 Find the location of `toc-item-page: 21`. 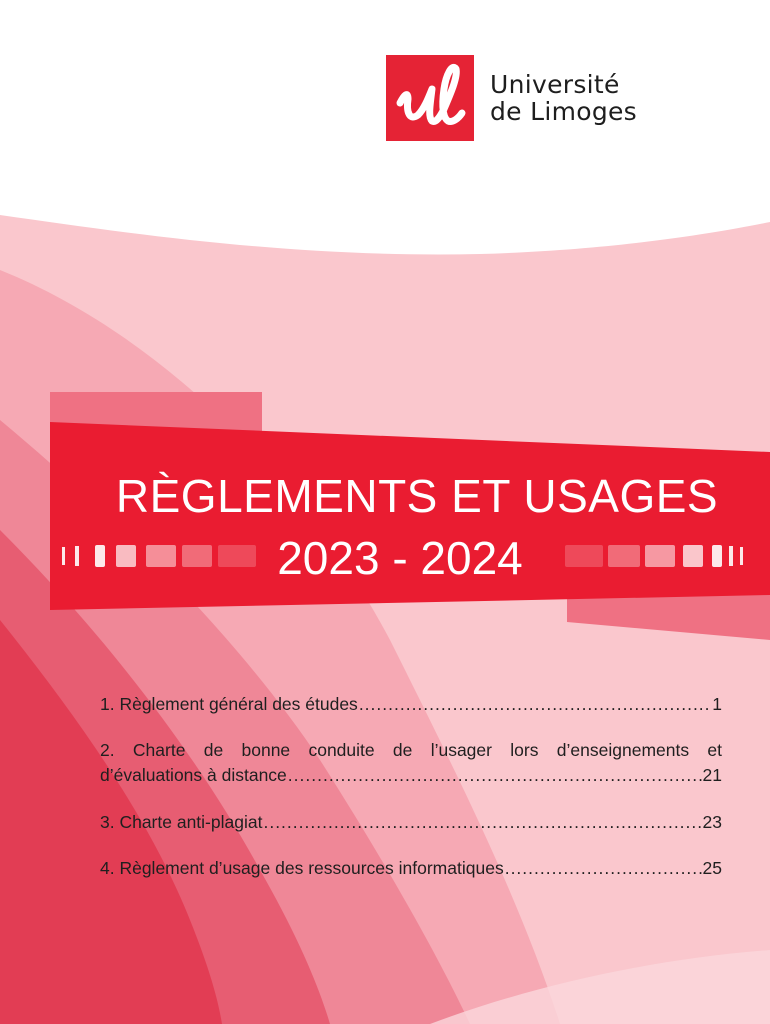

toc-item-page: 21 is located at coordinates (712, 775).